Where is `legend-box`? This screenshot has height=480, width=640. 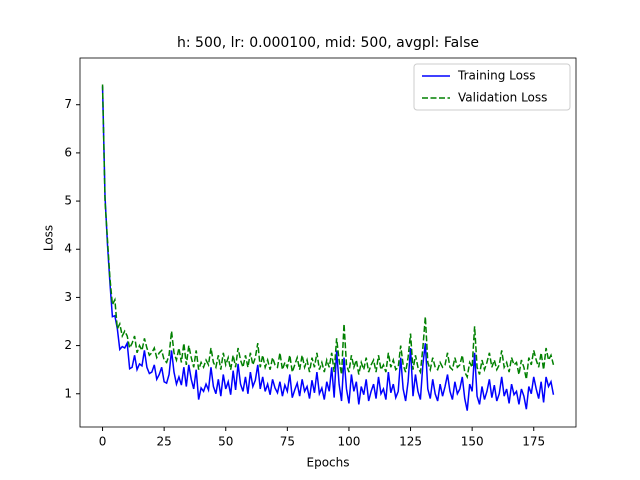
legend-box is located at coordinates (492, 87).